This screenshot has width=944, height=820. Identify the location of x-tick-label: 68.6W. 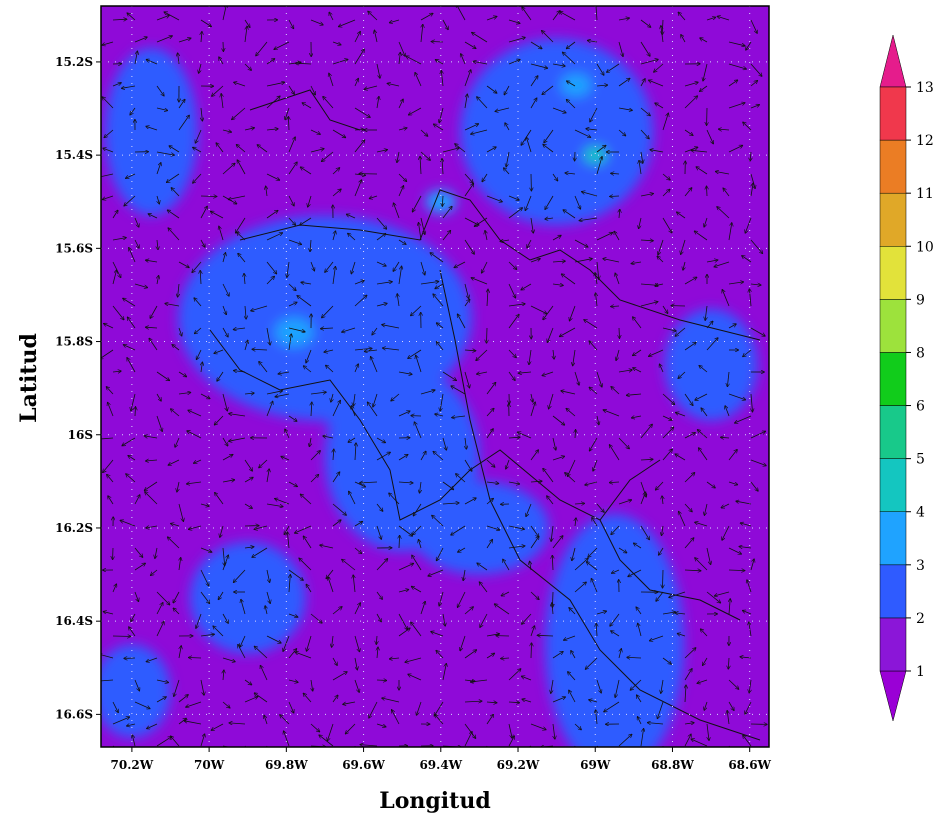
(749, 765).